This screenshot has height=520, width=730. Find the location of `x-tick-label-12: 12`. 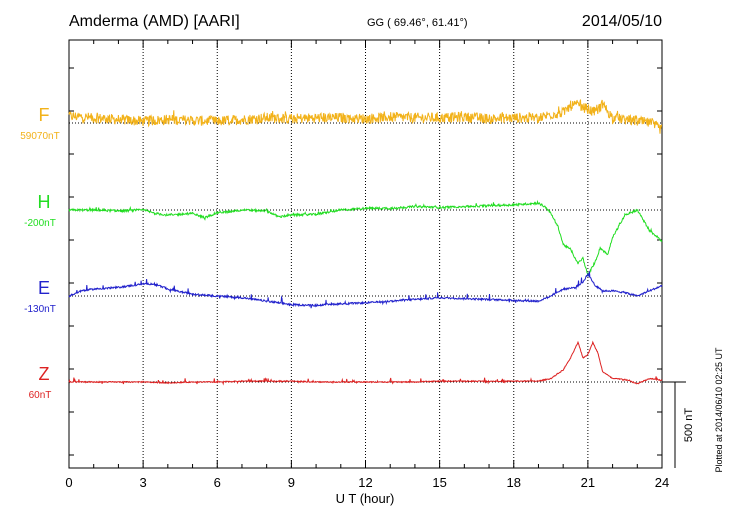

x-tick-label-12: 12 is located at coordinates (365, 482).